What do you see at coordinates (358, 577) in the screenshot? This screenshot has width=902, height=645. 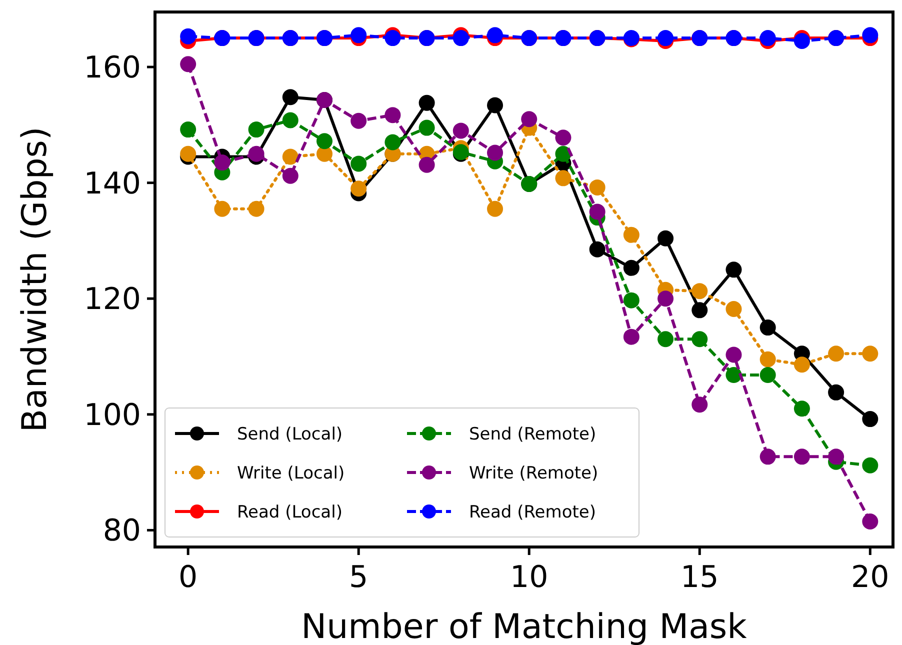 I see `x-tick-label: 5` at bounding box center [358, 577].